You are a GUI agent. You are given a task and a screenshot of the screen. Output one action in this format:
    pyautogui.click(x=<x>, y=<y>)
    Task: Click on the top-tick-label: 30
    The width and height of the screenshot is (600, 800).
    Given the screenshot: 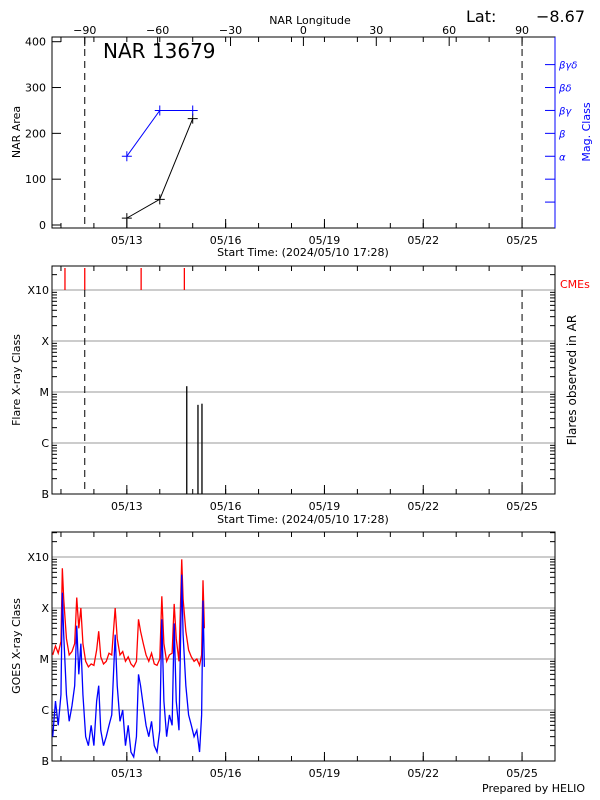 What is the action you would take?
    pyautogui.click(x=376, y=30)
    